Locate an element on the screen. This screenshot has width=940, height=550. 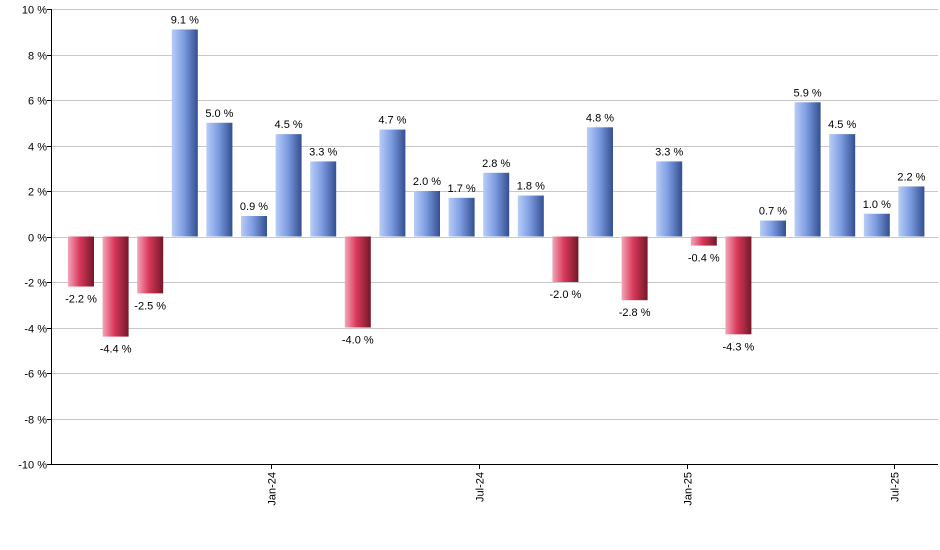
bar-value-label: 2.8 % is located at coordinates (496, 164).